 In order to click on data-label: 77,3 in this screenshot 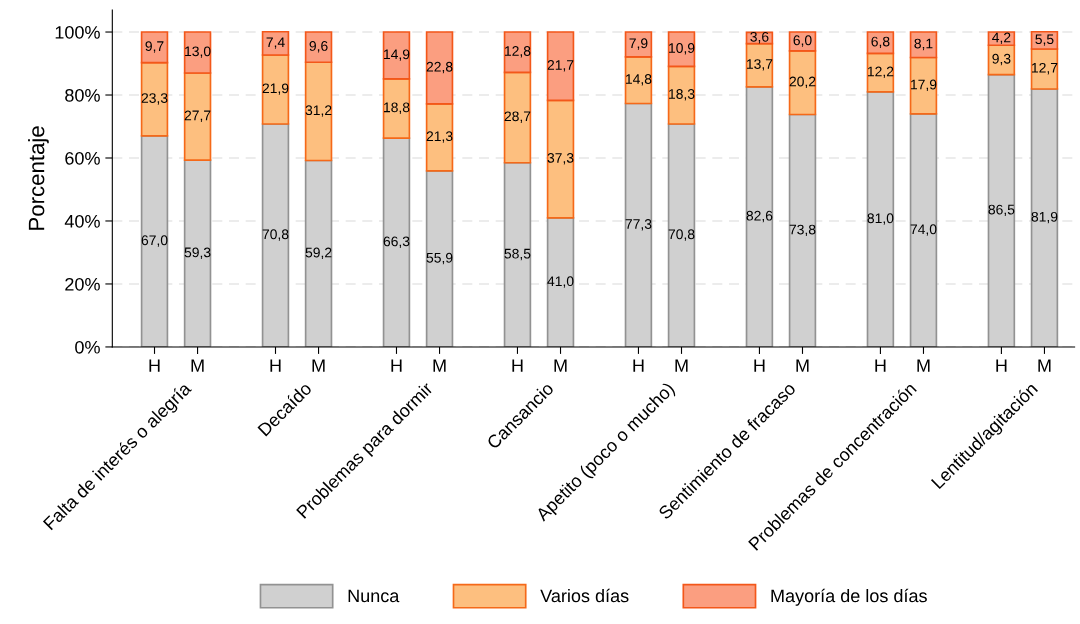, I will do `click(638, 225)`.